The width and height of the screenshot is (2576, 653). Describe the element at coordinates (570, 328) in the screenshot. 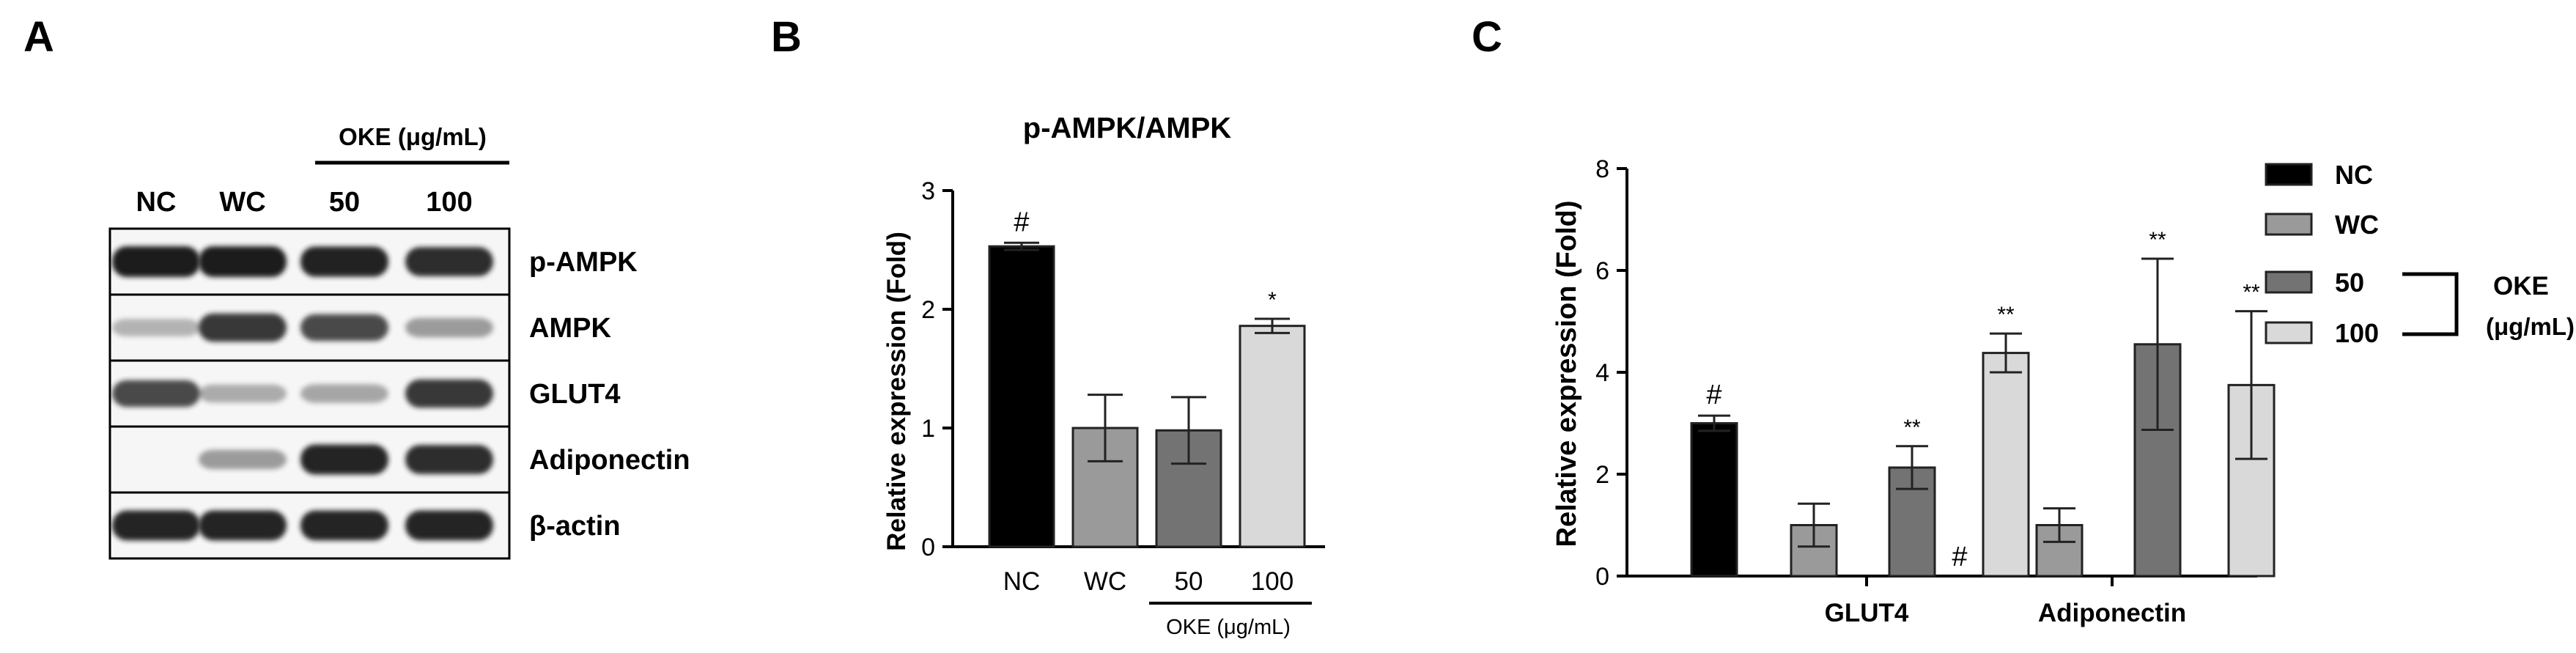

I see `blot-protein-label: AMPK` at that location.